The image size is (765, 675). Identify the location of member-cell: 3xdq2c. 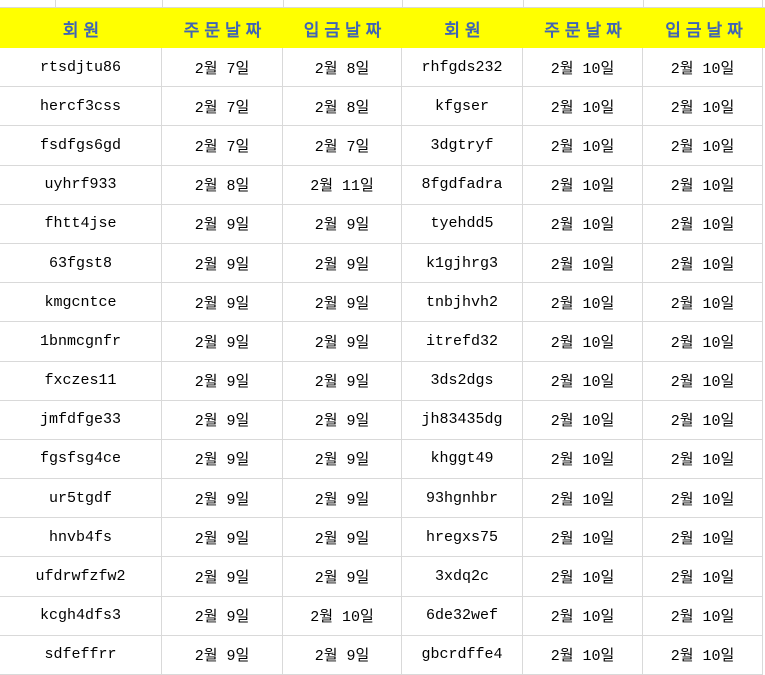
(462, 576).